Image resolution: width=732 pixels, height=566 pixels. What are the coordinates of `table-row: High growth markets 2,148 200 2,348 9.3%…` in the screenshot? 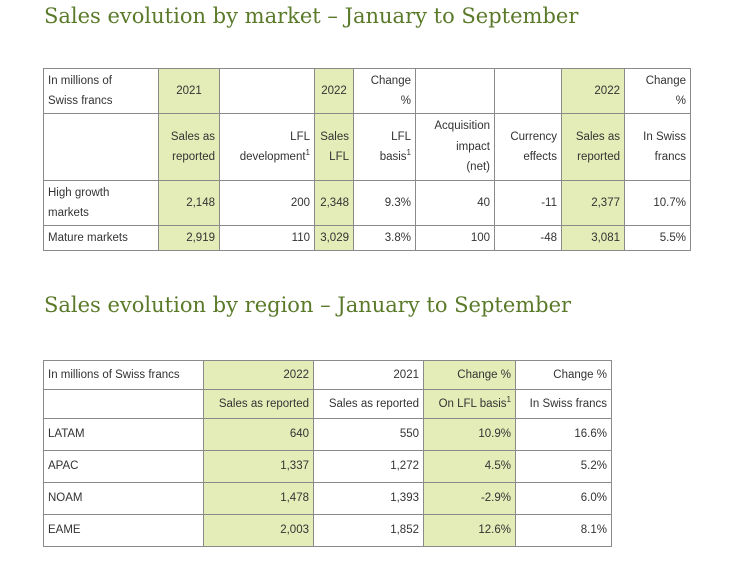 It's located at (367, 203).